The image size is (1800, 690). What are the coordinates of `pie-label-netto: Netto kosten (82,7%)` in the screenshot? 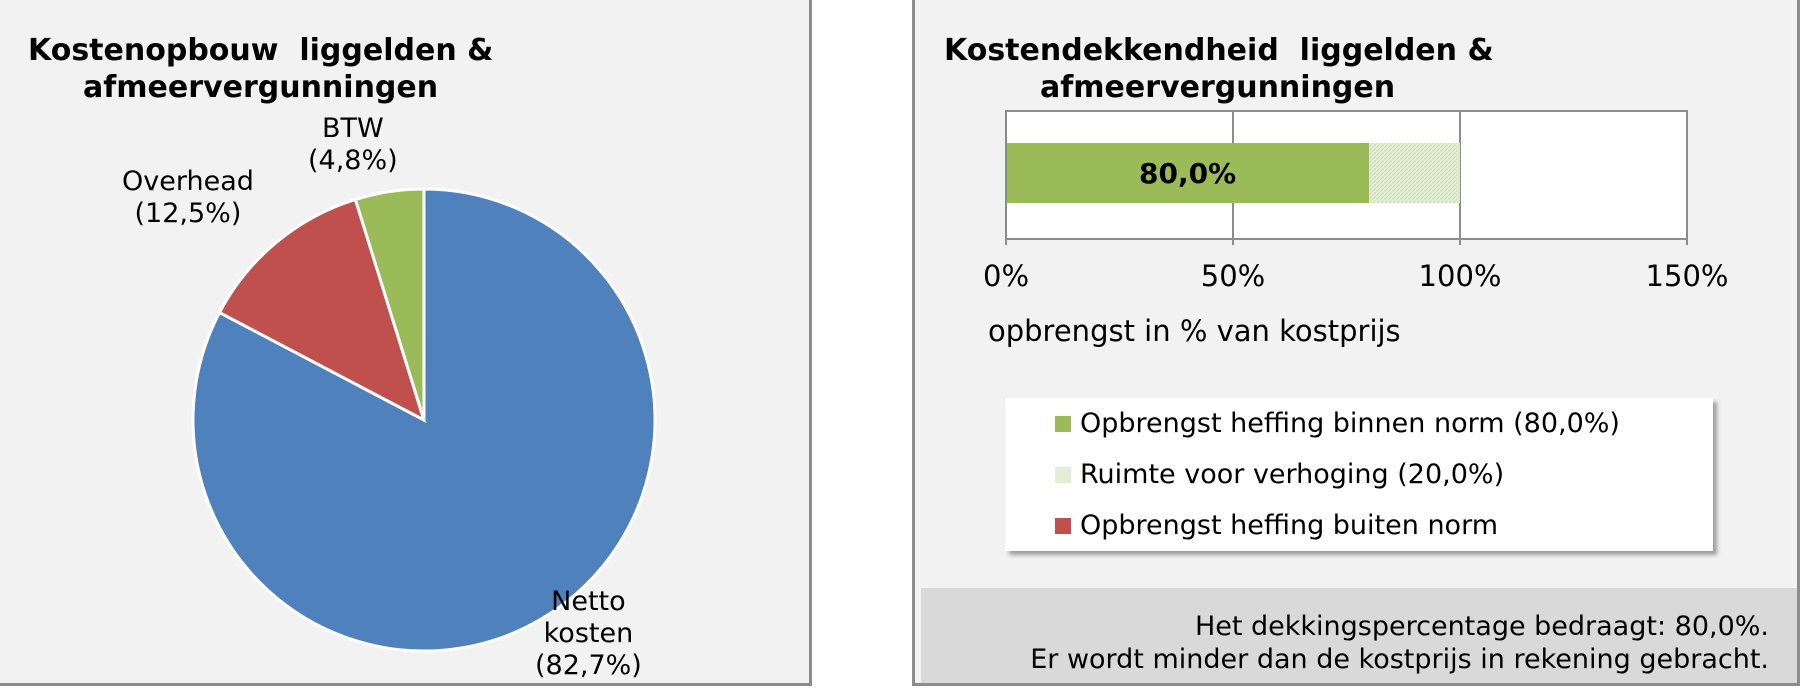 It's located at (588, 633).